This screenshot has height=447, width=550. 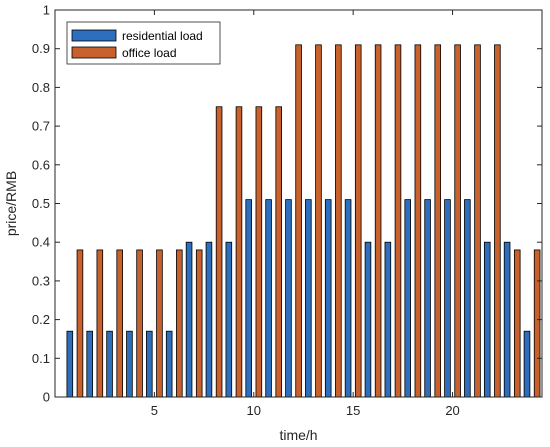 I want to click on x-tick-label: 20, so click(x=452, y=410).